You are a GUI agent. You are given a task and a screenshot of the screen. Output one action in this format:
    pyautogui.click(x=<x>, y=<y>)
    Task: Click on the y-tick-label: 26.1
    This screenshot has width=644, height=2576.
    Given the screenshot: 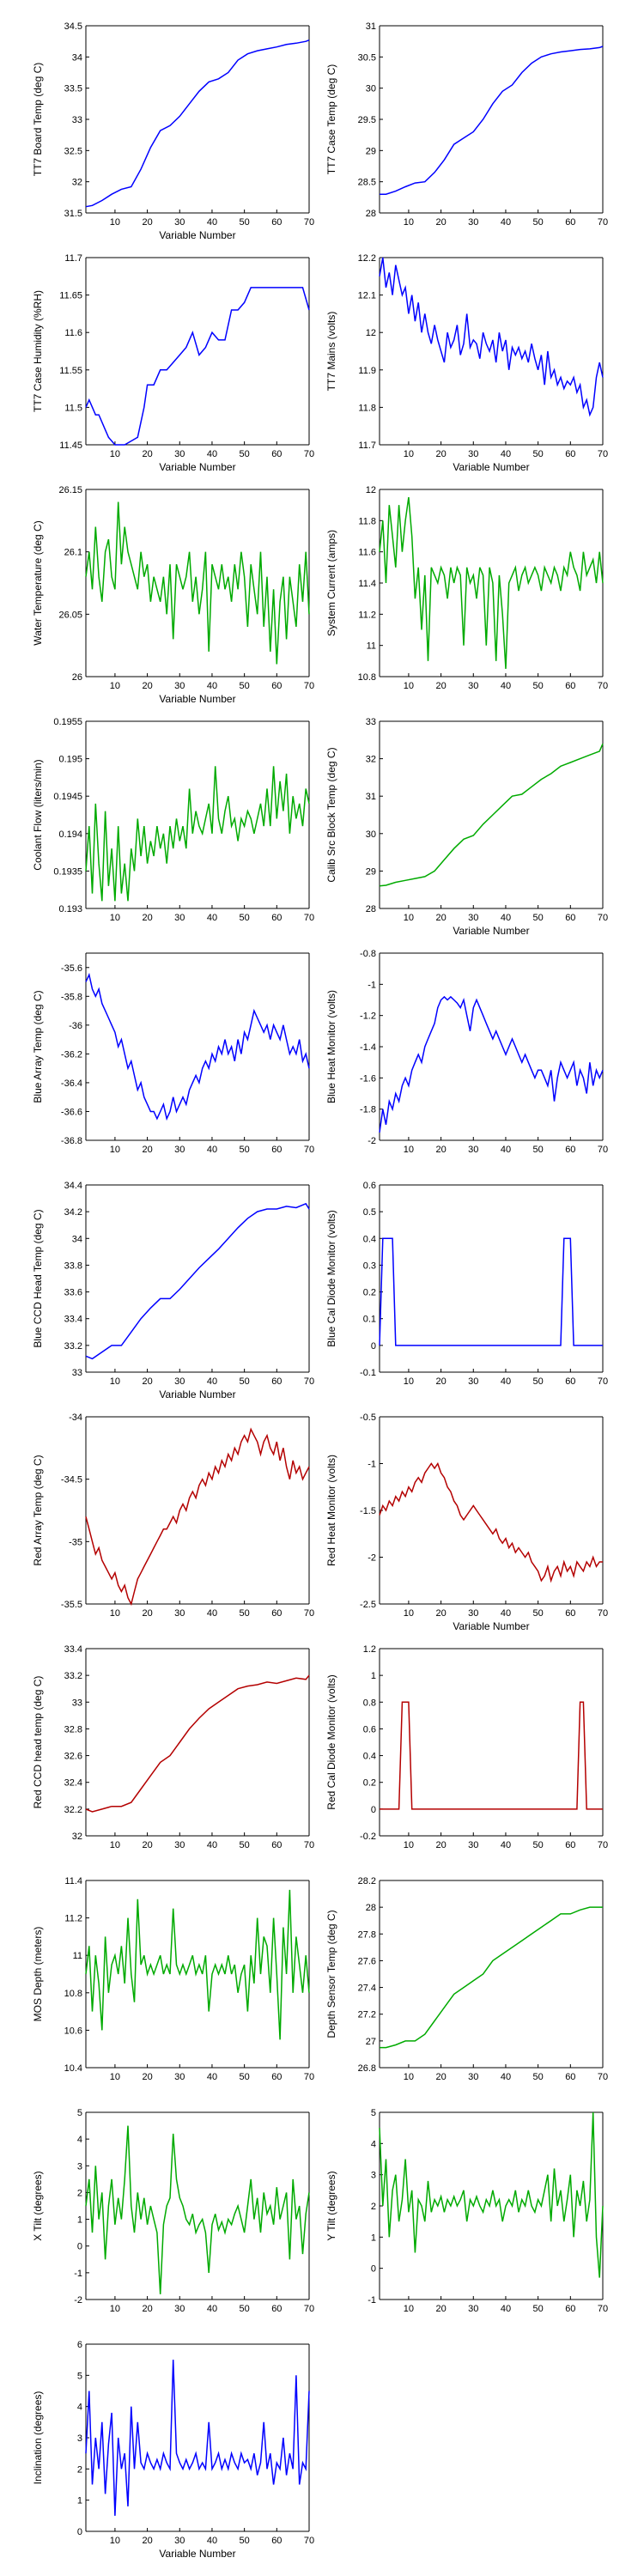 What is the action you would take?
    pyautogui.click(x=73, y=553)
    